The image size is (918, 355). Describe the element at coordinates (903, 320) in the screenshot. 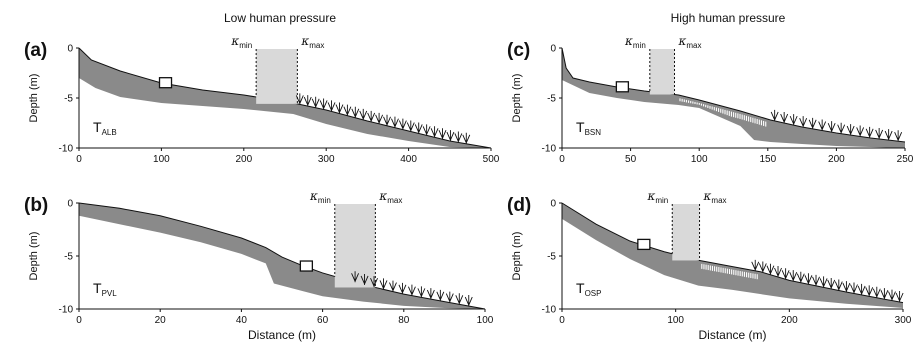

I see `x-tick-label: 300` at that location.